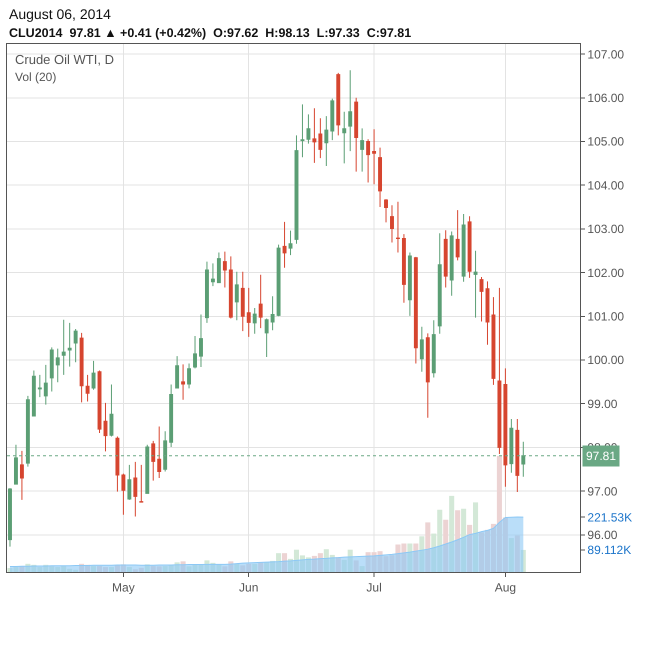 This screenshot has height=652, width=650. Describe the element at coordinates (605, 317) in the screenshot. I see `y-tick-label: 101.00` at that location.